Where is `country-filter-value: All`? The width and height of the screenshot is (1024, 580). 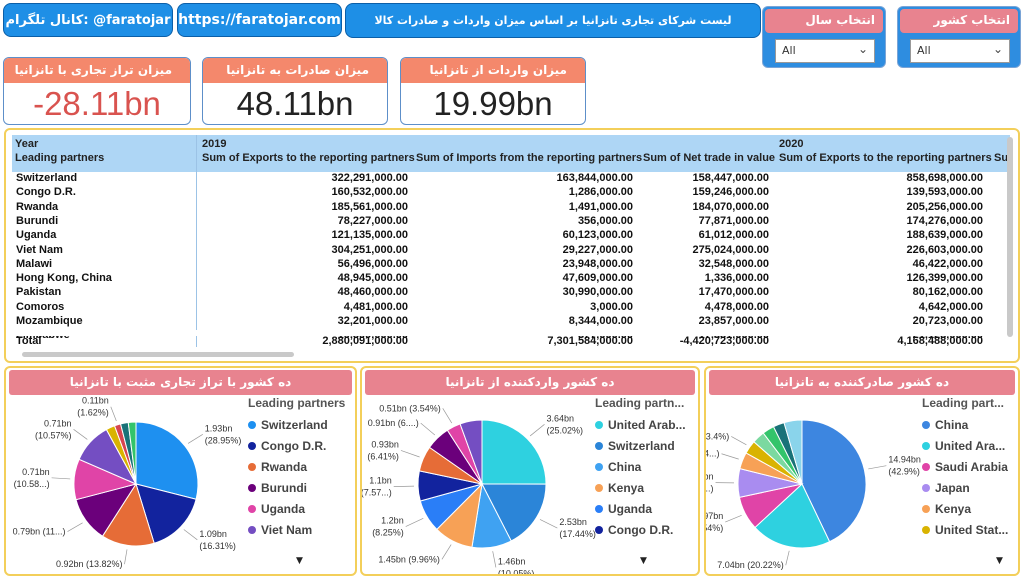
country-filter-value: All is located at coordinates (924, 50).